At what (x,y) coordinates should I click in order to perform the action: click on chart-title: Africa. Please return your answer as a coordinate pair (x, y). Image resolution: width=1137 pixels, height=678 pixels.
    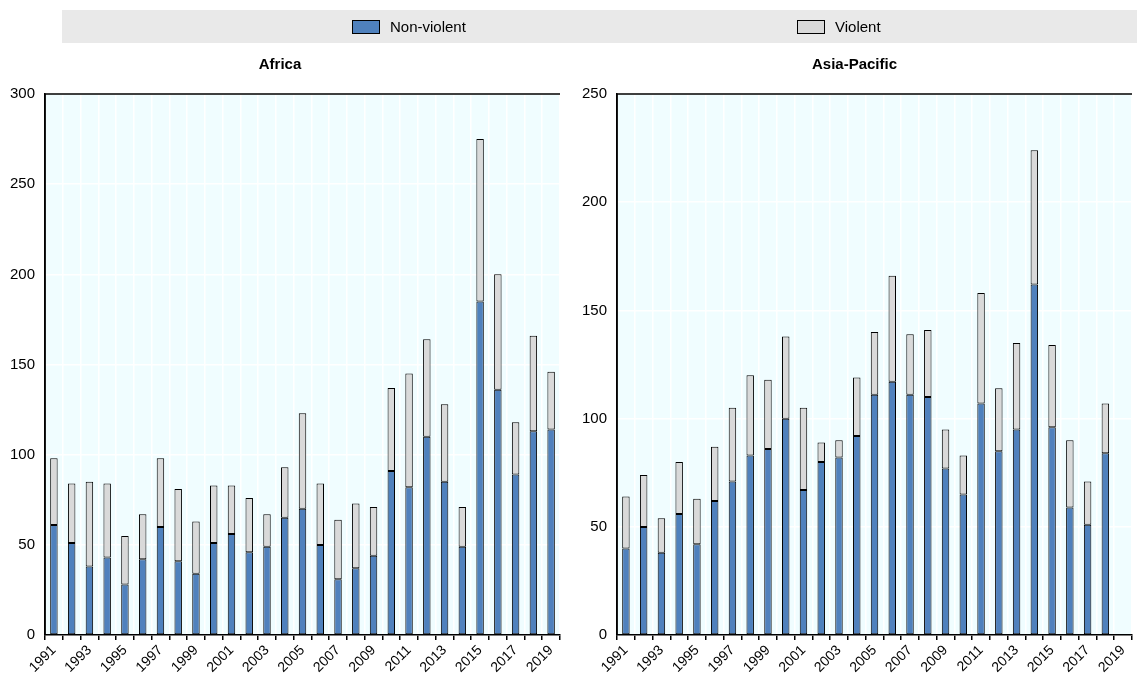
    Looking at the image, I should click on (280, 64).